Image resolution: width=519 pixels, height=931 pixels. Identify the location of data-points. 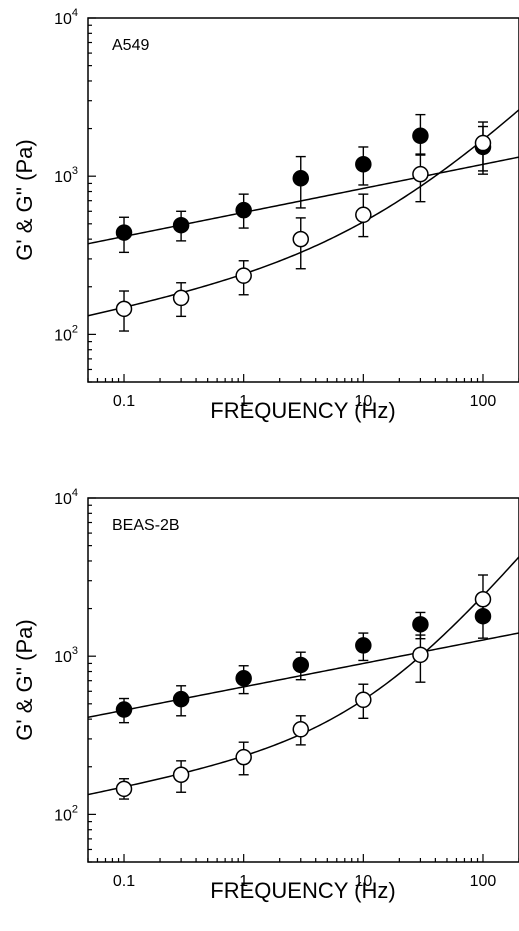
(303, 222).